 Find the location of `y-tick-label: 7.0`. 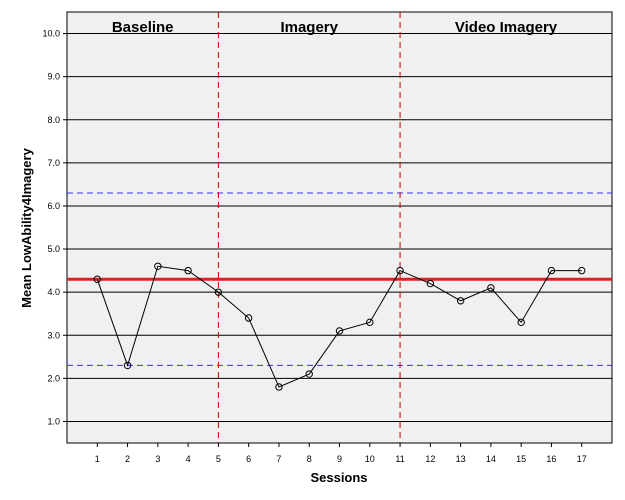

y-tick-label: 7.0 is located at coordinates (53, 163).